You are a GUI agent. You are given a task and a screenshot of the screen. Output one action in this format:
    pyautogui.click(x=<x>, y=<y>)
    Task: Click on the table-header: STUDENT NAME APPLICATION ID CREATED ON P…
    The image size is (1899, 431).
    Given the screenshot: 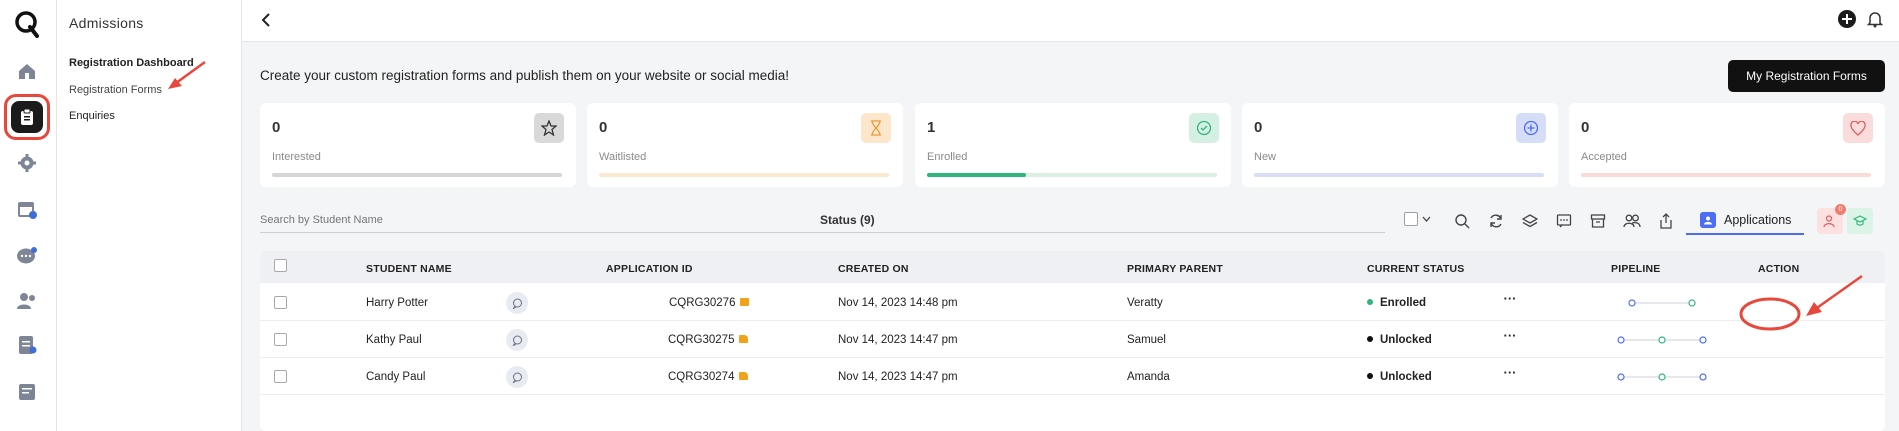 What is the action you would take?
    pyautogui.click(x=1072, y=267)
    